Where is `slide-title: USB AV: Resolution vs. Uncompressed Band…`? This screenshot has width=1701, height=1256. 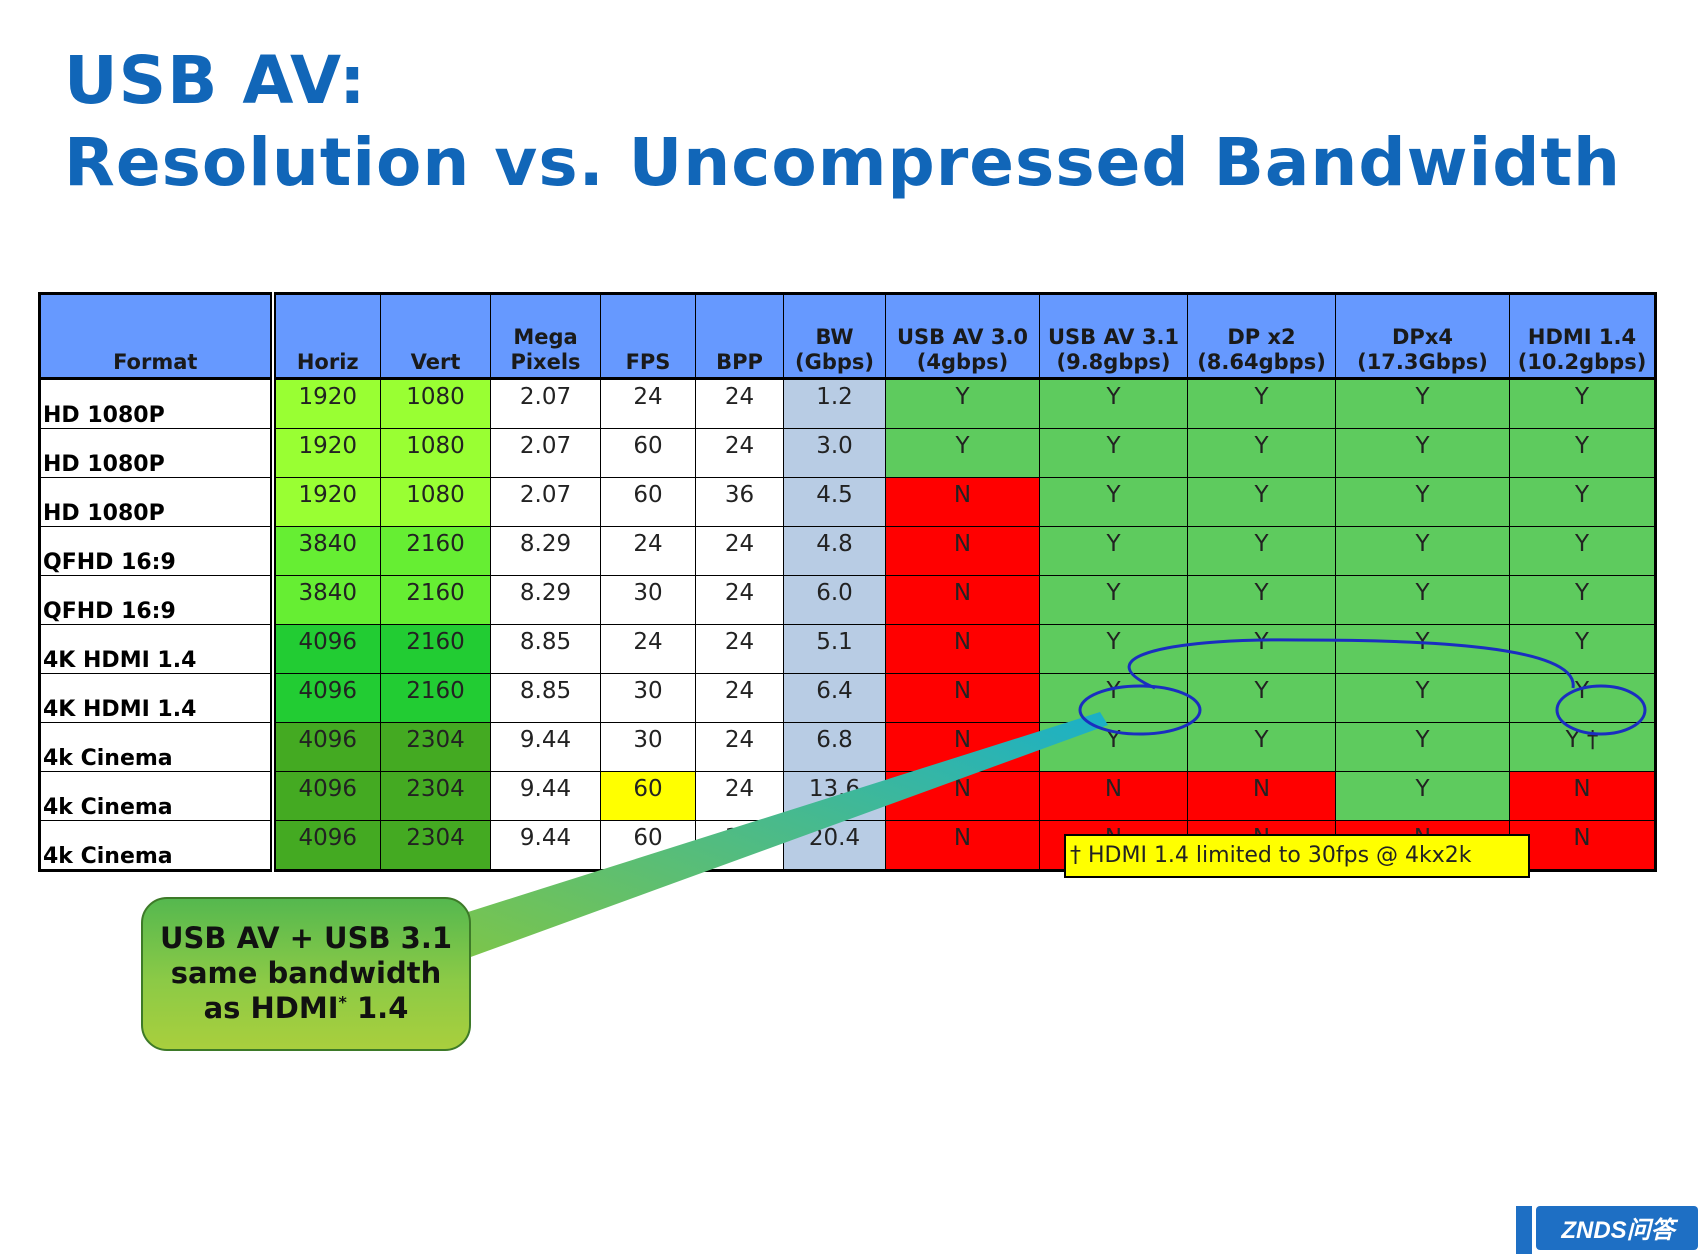
slide-title: USB AV: Resolution vs. Uncompressed Band… is located at coordinates (842, 122).